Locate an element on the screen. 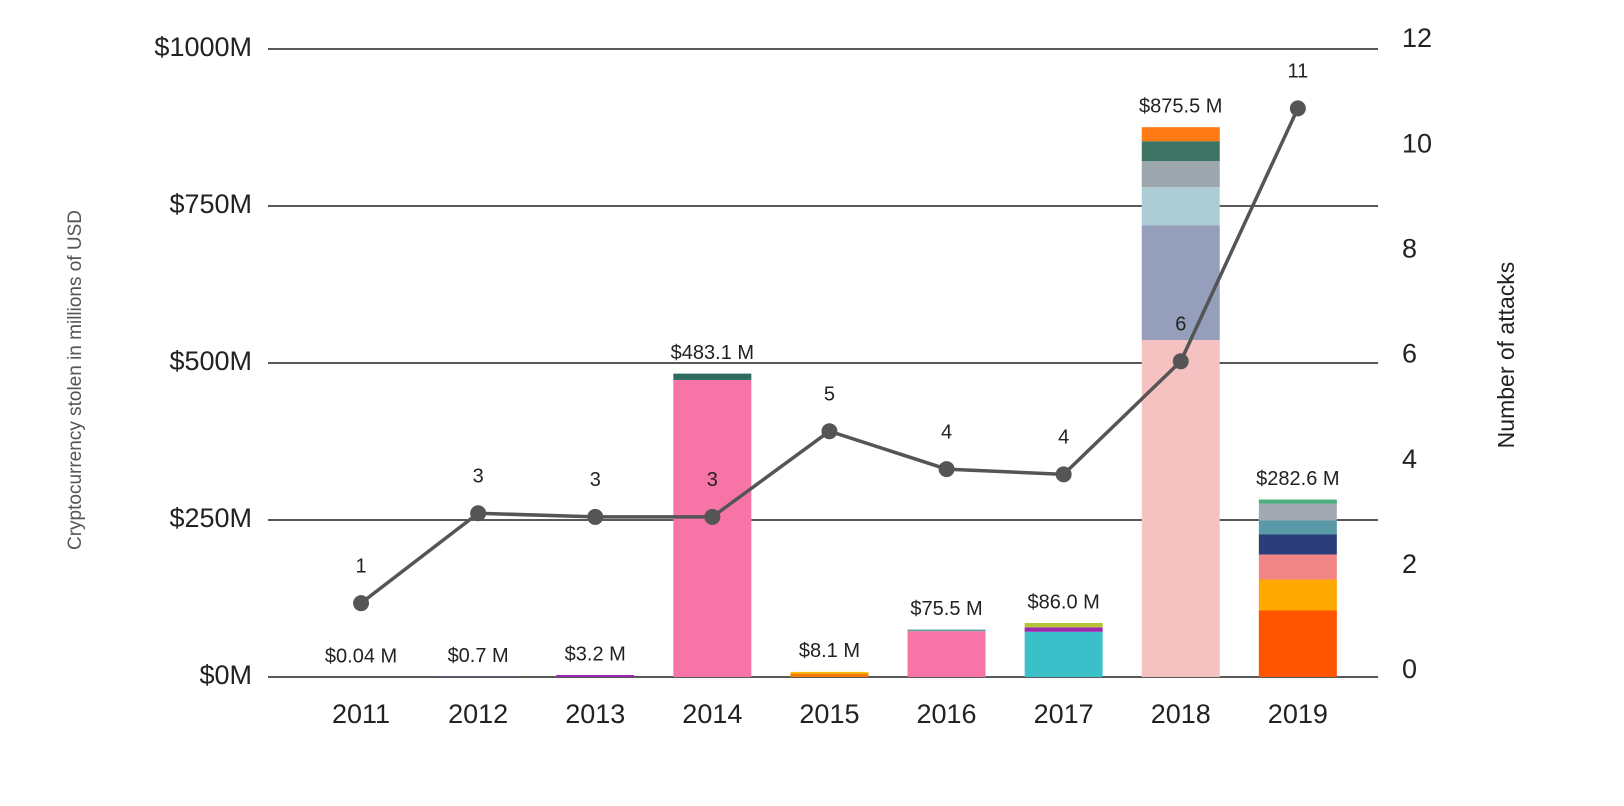 The image size is (1624, 806). x-tick-label: 2015 is located at coordinates (829, 714).